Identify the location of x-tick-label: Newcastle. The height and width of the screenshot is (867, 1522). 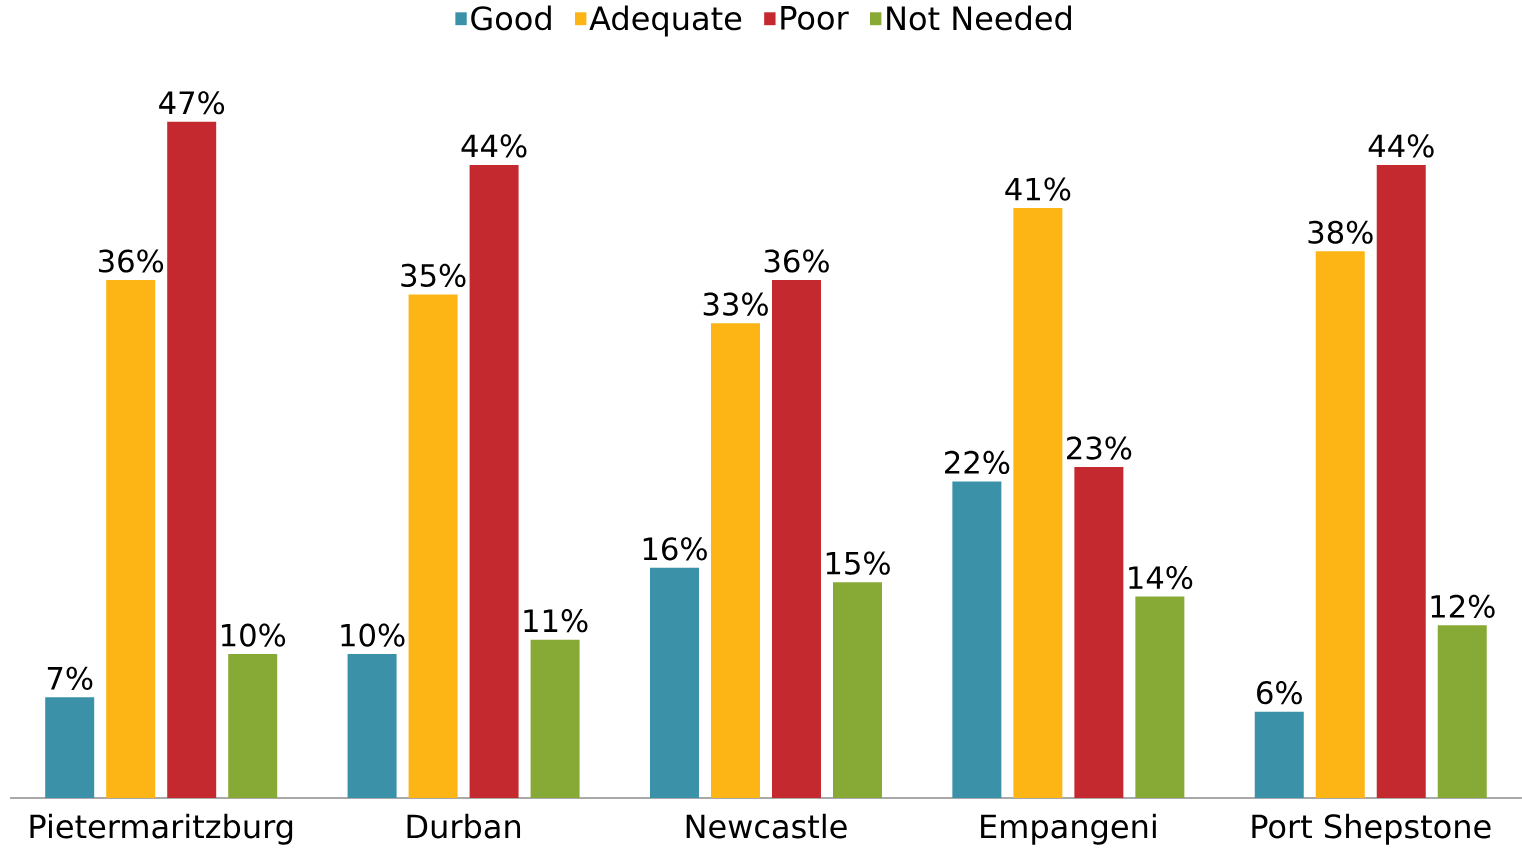
(766, 826).